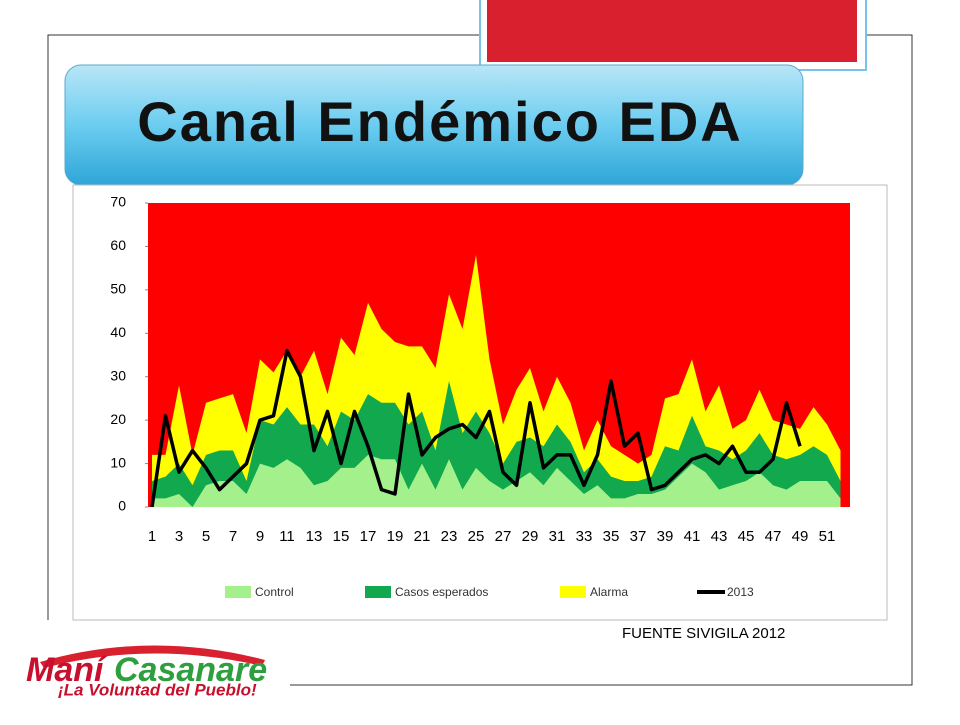 Image resolution: width=960 pixels, height=725 pixels. I want to click on x-tick-label: 21, so click(422, 536).